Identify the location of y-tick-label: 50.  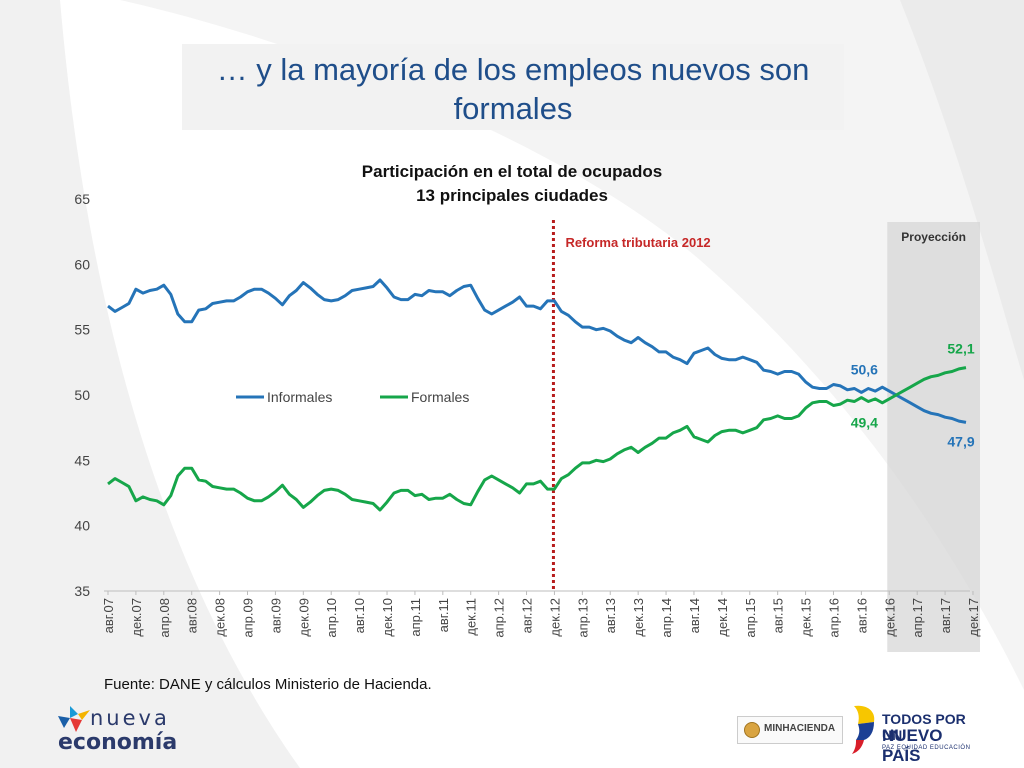
(82, 395).